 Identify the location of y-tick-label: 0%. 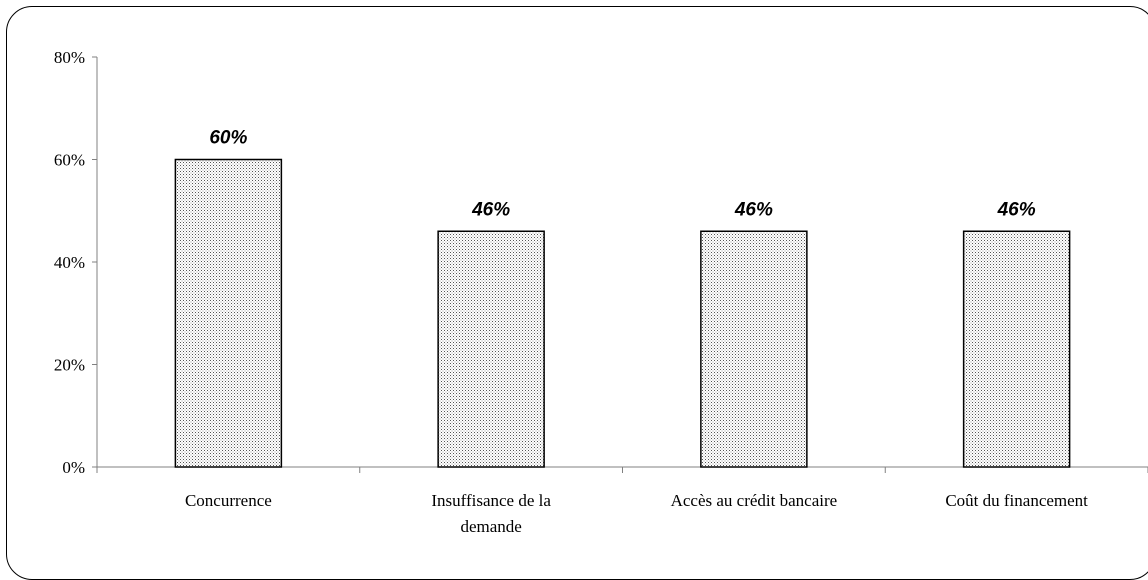
(73, 467).